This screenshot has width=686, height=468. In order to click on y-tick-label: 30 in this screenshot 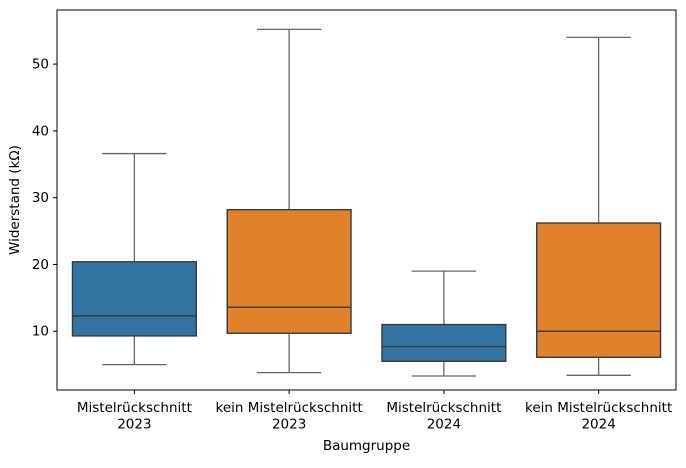, I will do `click(40, 198)`.